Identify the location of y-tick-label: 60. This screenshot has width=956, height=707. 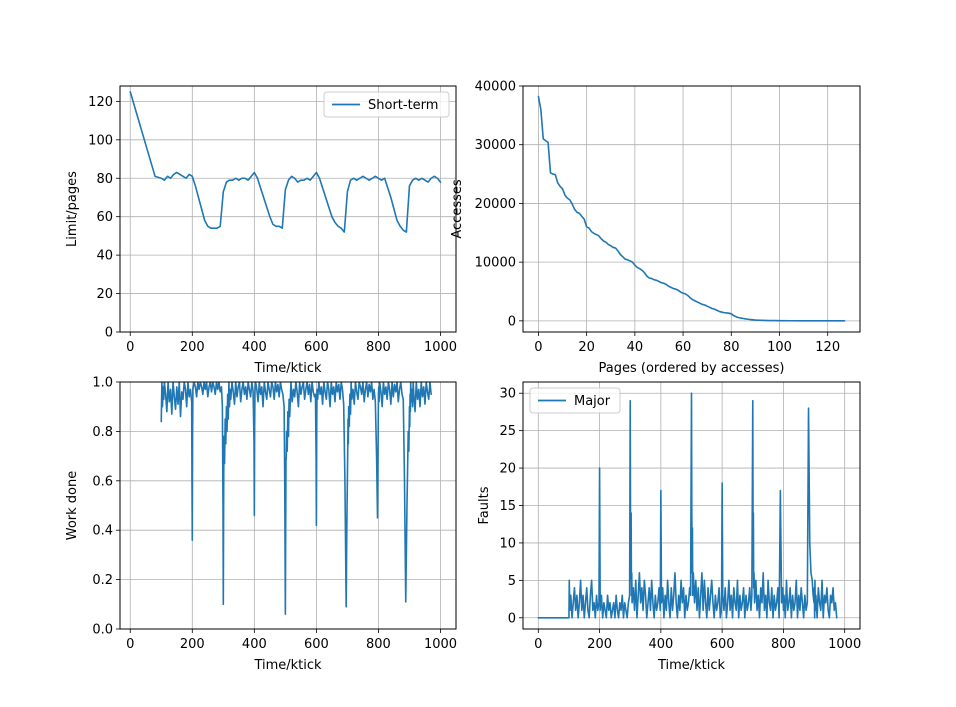
(104, 217).